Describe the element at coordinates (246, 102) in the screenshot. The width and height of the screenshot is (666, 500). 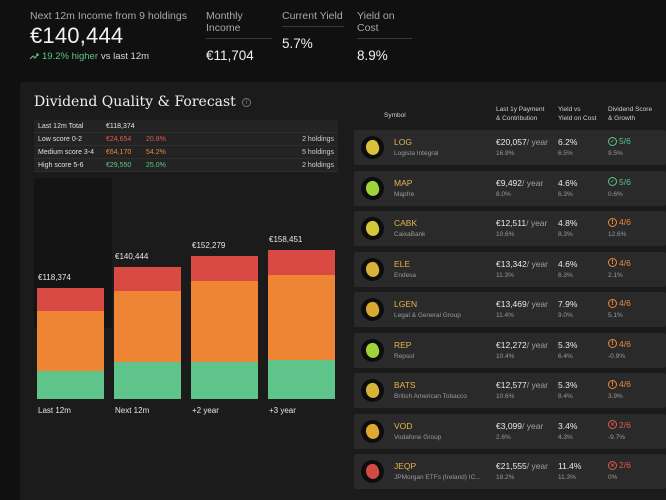
I see `info-icon: i` at that location.